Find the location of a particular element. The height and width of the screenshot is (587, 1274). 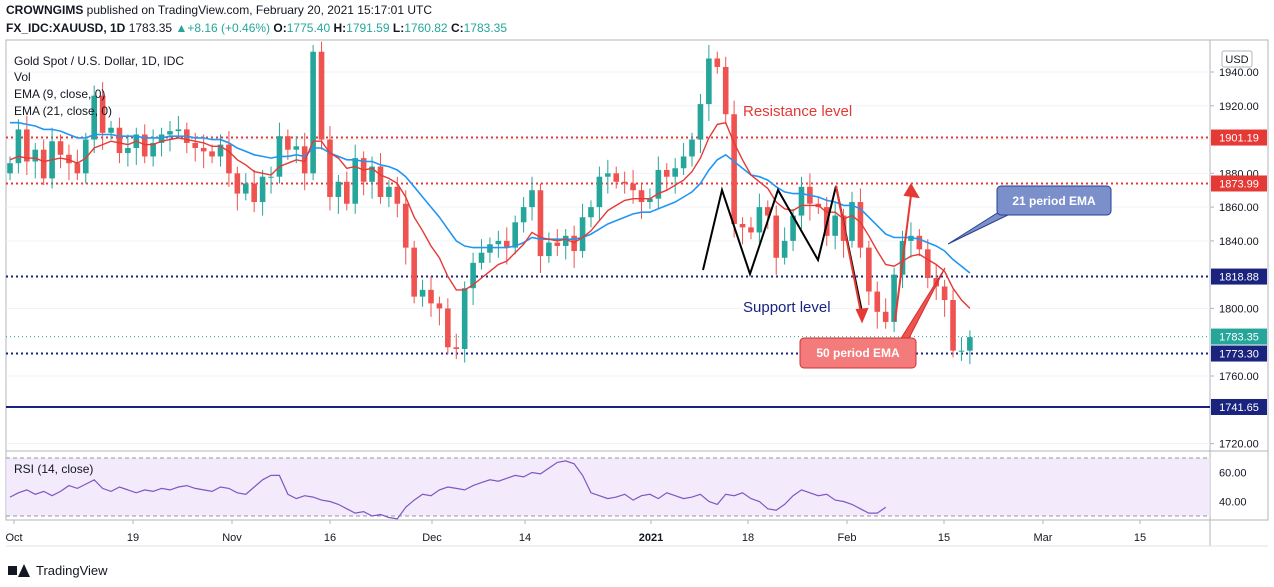

last-price: 1783.35 is located at coordinates (150, 28).